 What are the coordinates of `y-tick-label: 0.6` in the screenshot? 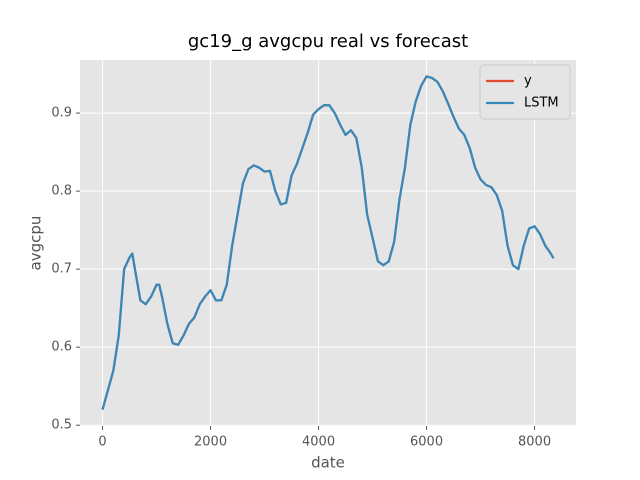 It's located at (61, 347).